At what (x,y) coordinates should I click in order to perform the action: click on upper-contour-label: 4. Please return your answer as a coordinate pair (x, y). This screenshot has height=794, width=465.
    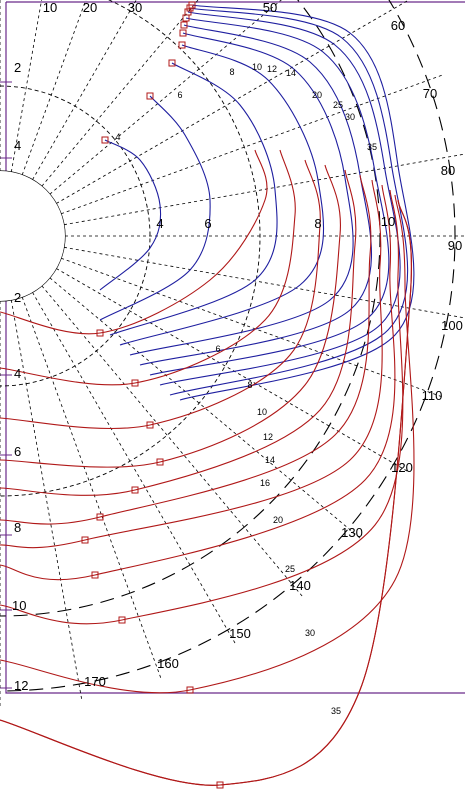
    Looking at the image, I should click on (117, 137).